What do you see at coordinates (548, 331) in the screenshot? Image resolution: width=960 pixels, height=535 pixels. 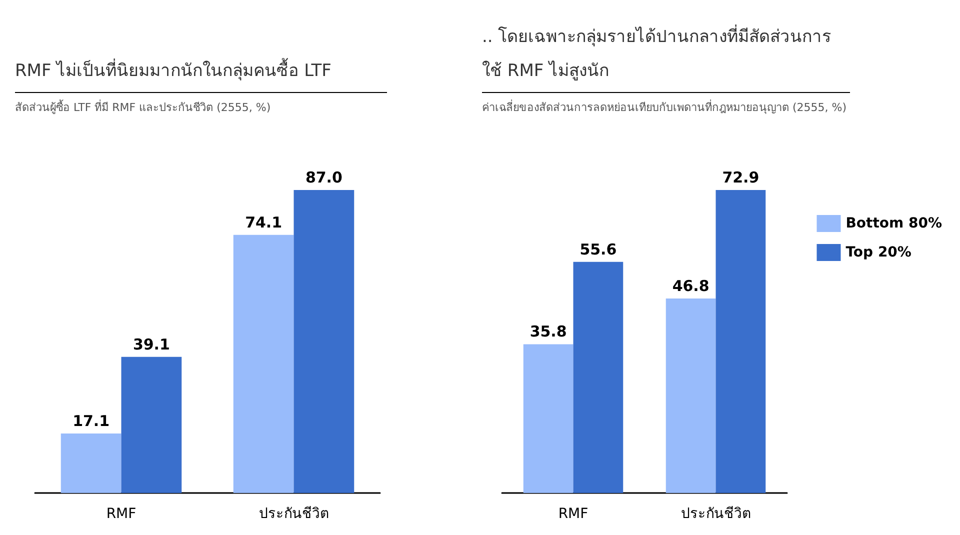 I see `data-label: 35.8` at bounding box center [548, 331].